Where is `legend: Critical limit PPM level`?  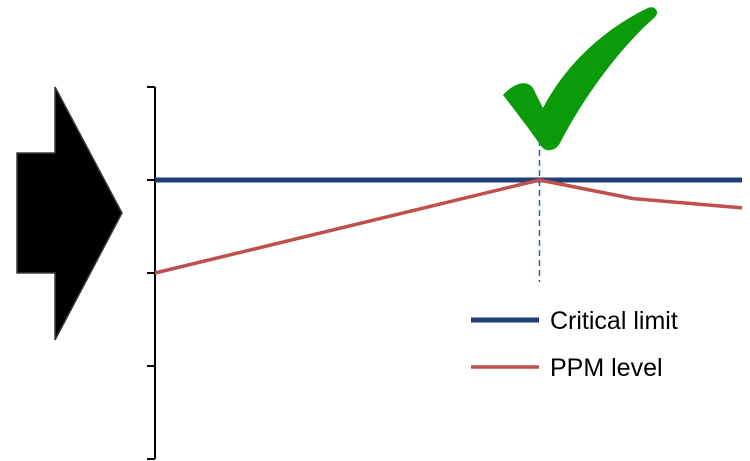 legend: Critical limit PPM level is located at coordinates (574, 344).